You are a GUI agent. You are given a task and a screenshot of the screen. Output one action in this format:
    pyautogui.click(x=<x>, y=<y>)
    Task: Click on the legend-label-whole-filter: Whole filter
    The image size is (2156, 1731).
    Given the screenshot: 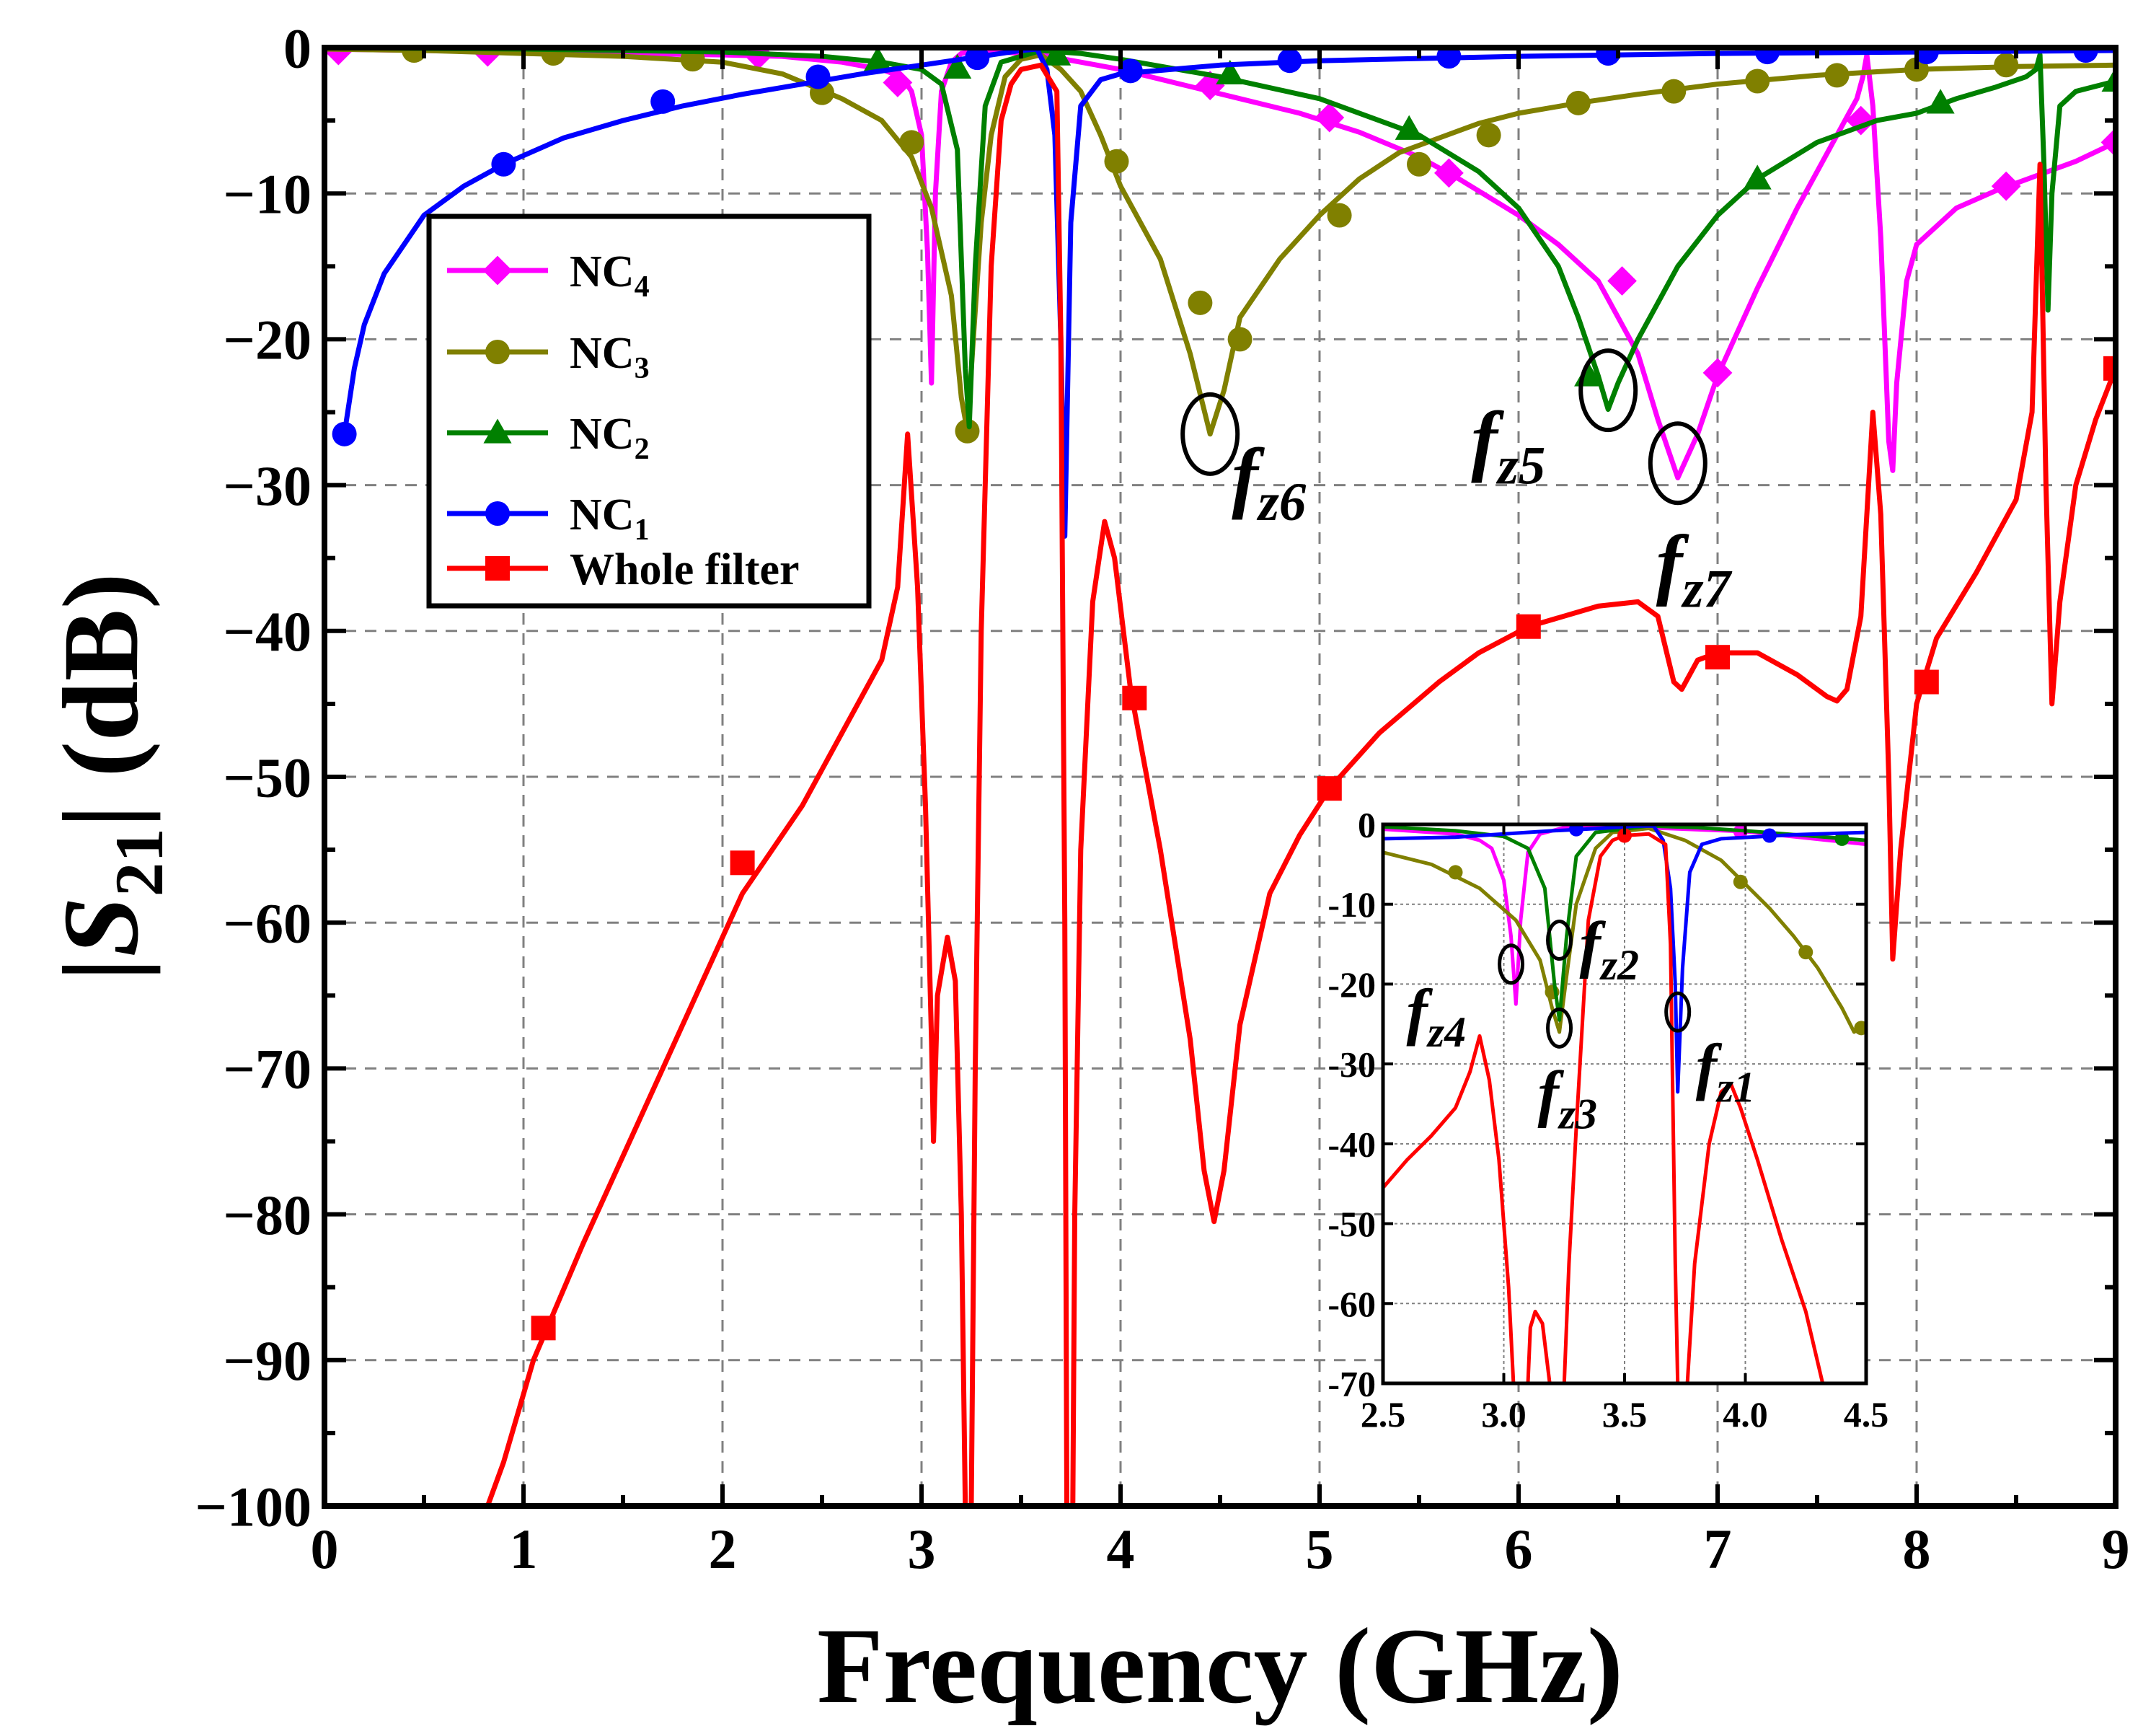 What is the action you would take?
    pyautogui.click(x=685, y=569)
    